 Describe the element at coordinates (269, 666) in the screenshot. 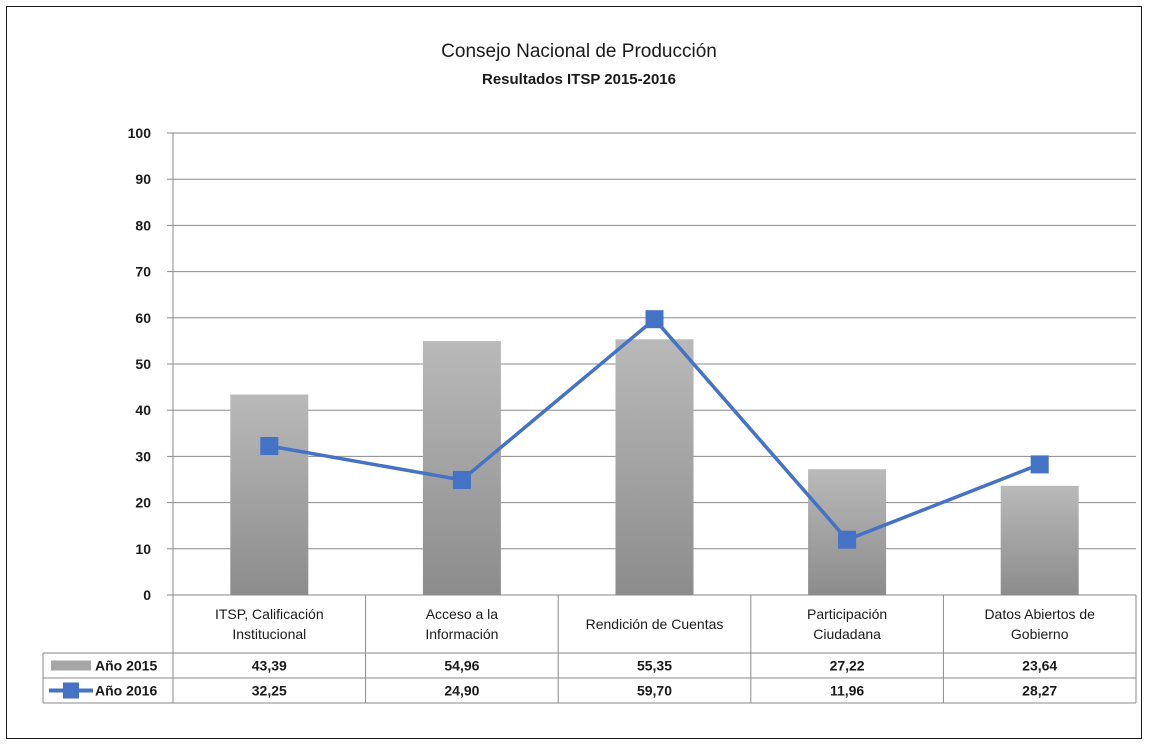

I see `table-cell-2015: 43,39` at that location.